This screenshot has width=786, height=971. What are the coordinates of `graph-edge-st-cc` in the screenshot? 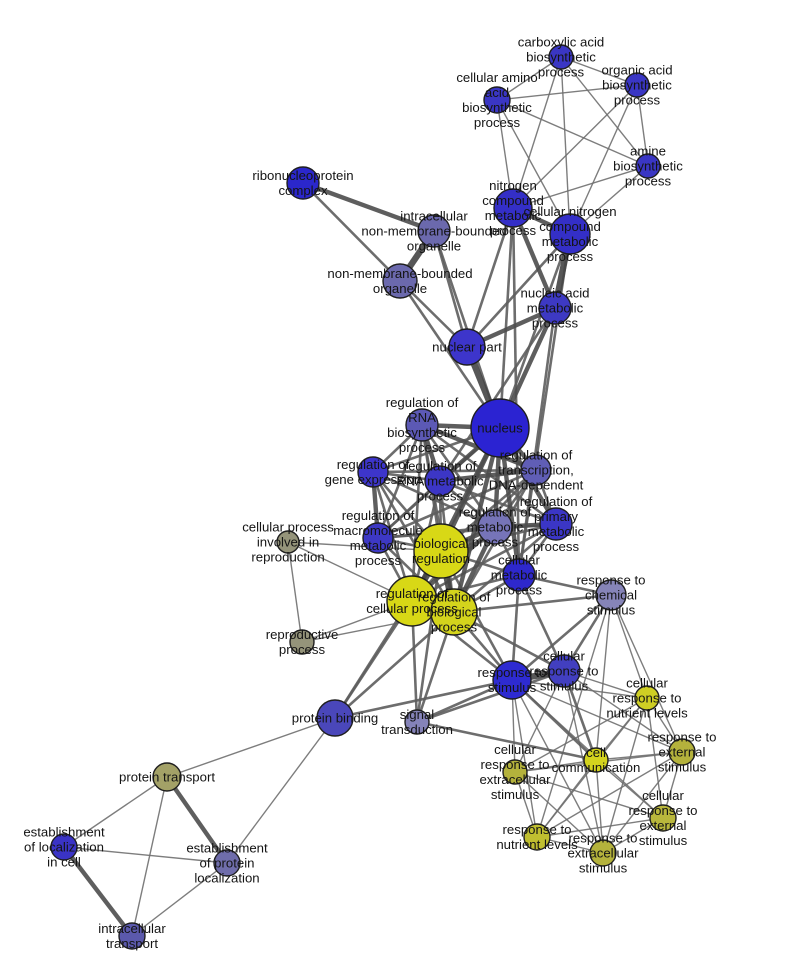 It's located at (506, 741).